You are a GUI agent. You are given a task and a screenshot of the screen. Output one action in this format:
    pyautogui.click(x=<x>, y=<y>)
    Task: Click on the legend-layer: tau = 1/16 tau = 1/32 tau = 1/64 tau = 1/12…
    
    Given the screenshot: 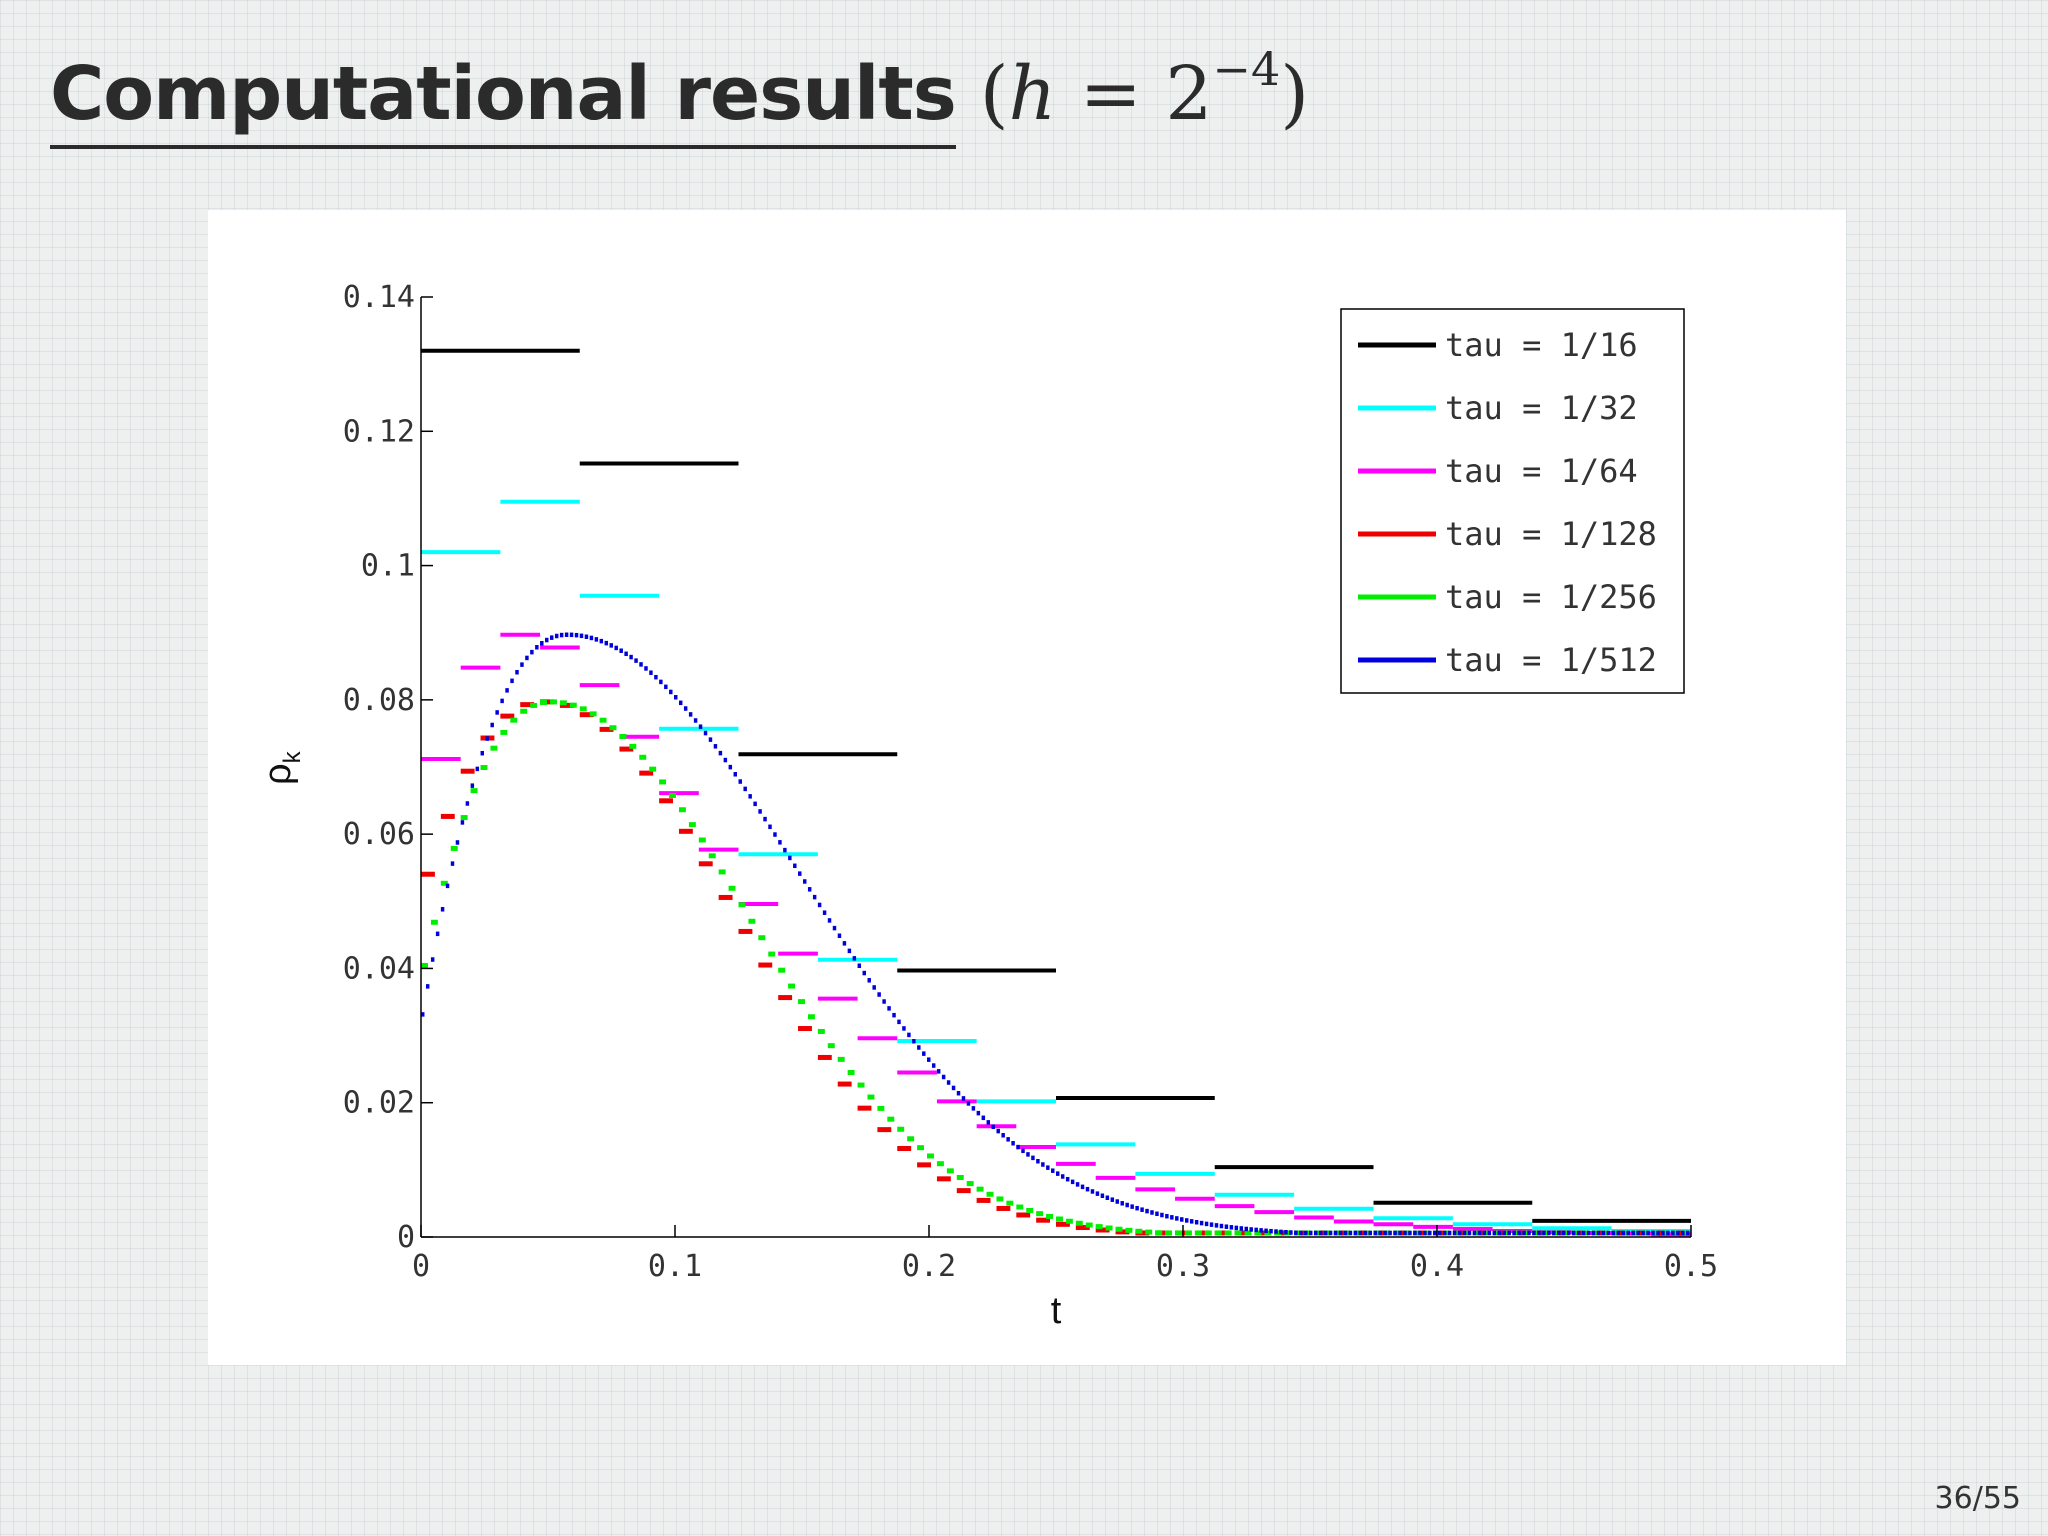 What is the action you would take?
    pyautogui.click(x=1512, y=501)
    